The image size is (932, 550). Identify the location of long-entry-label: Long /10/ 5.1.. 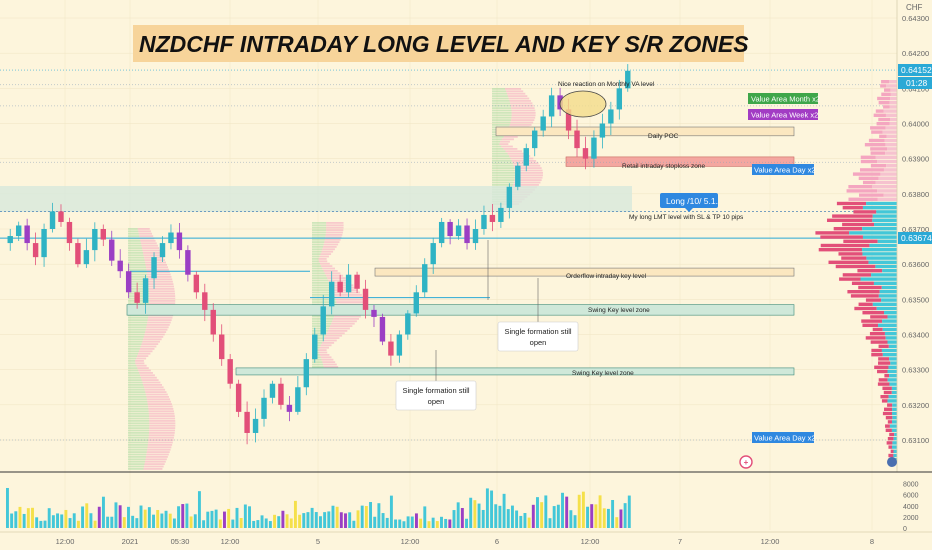
(689, 202).